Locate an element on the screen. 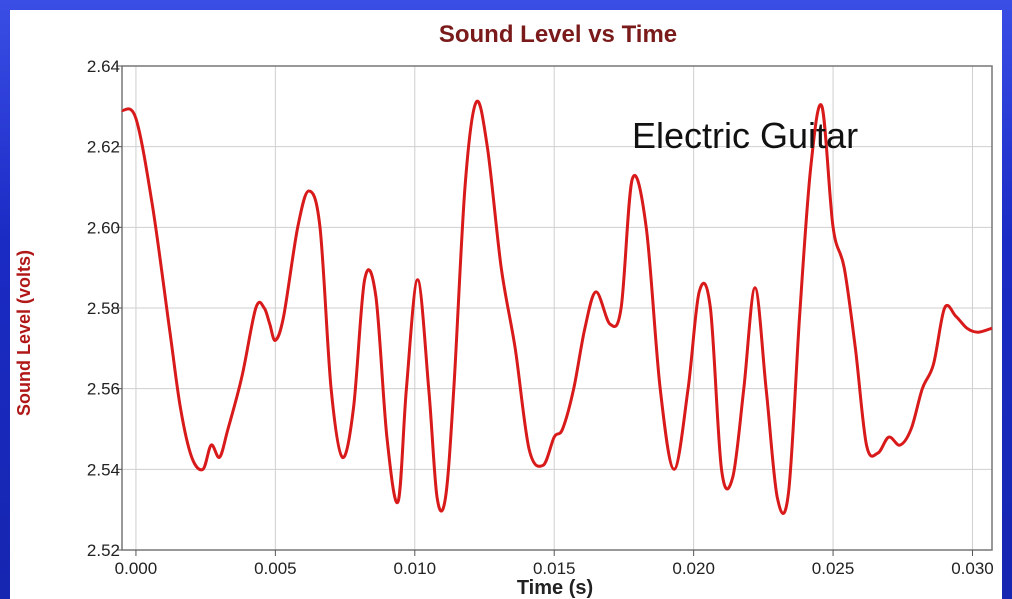 The width and height of the screenshot is (1012, 599). x-tick-label: 0.000 is located at coordinates (136, 568).